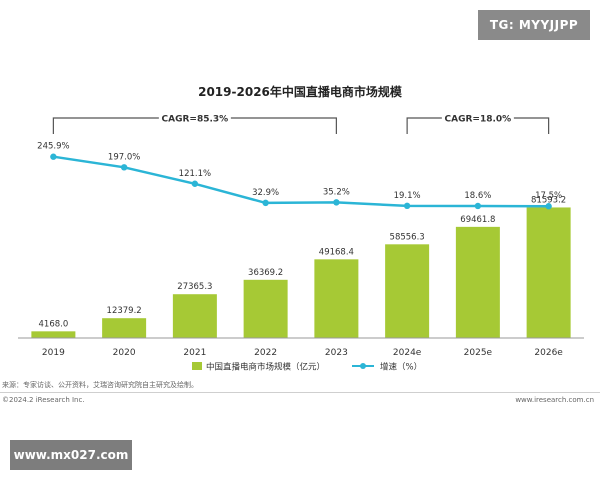  Describe the element at coordinates (548, 272) in the screenshot. I see `bar-2026e` at that location.